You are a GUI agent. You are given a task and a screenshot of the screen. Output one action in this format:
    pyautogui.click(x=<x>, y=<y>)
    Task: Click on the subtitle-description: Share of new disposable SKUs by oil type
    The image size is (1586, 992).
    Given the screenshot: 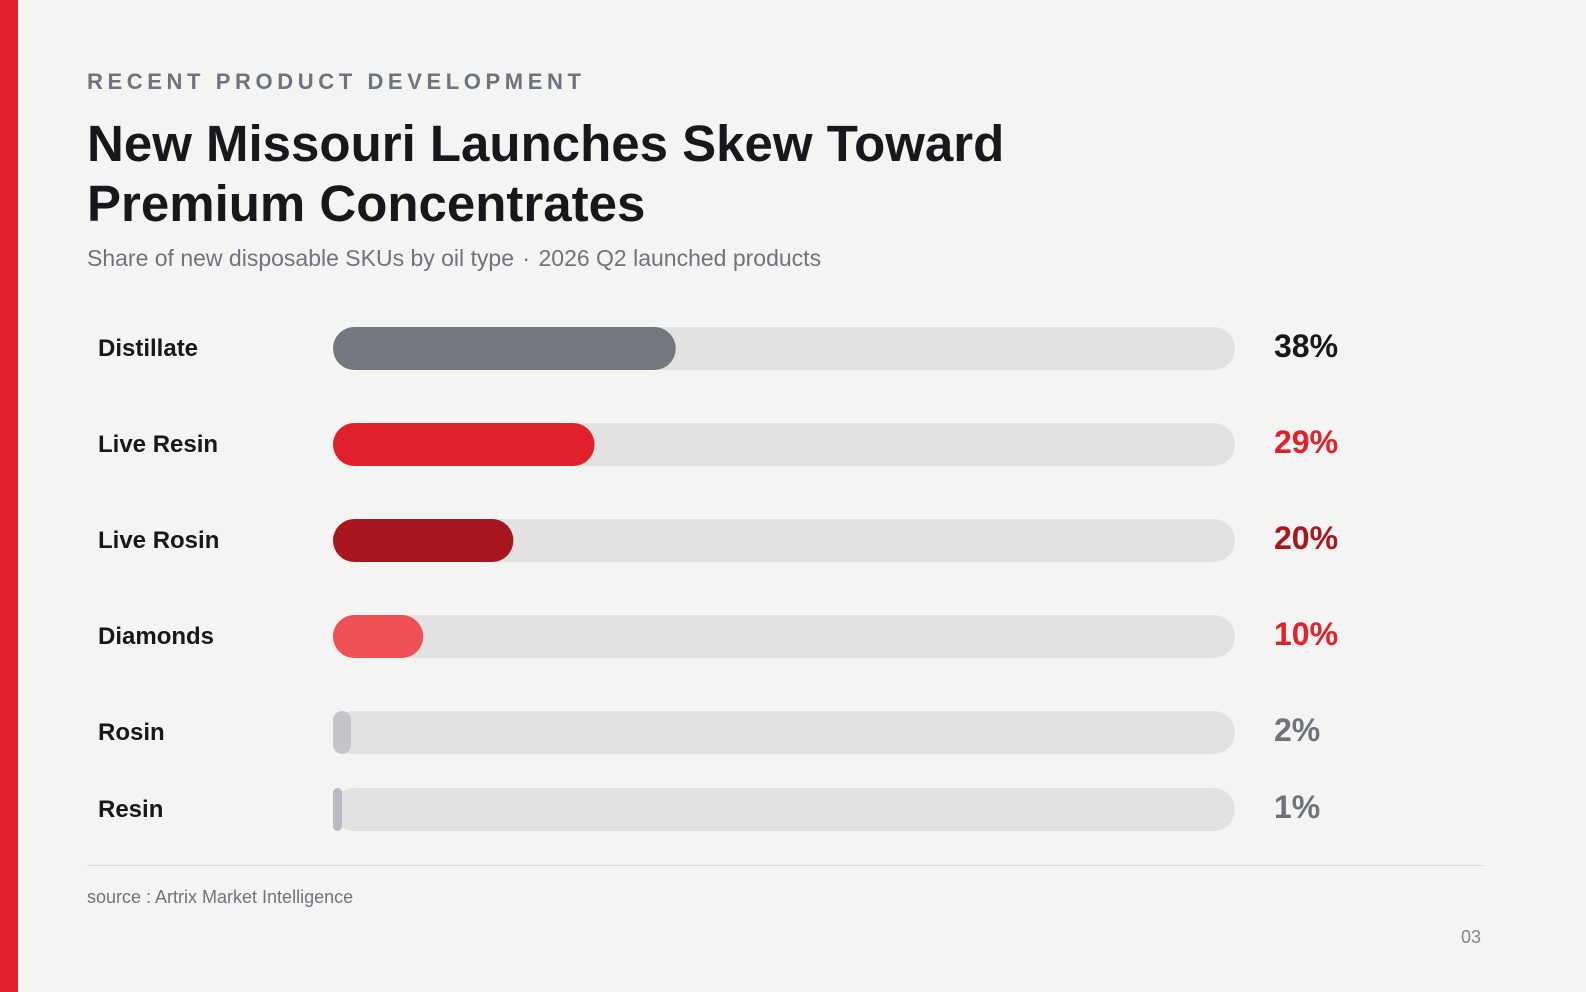 What is the action you would take?
    pyautogui.click(x=301, y=258)
    